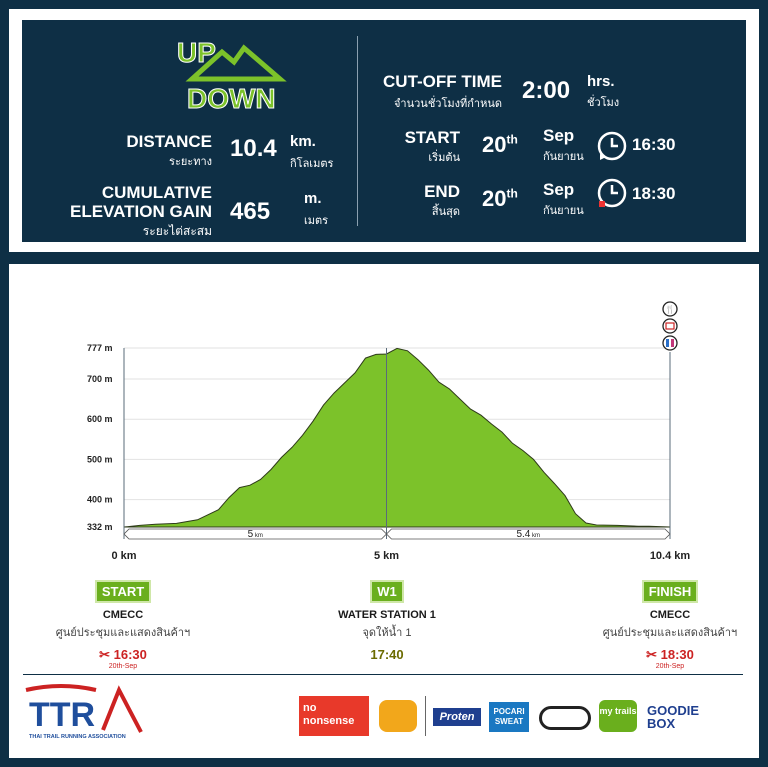 This screenshot has width=768, height=767. What do you see at coordinates (156, 192) in the screenshot?
I see `elevation-label-1: CUMULATIVE` at bounding box center [156, 192].